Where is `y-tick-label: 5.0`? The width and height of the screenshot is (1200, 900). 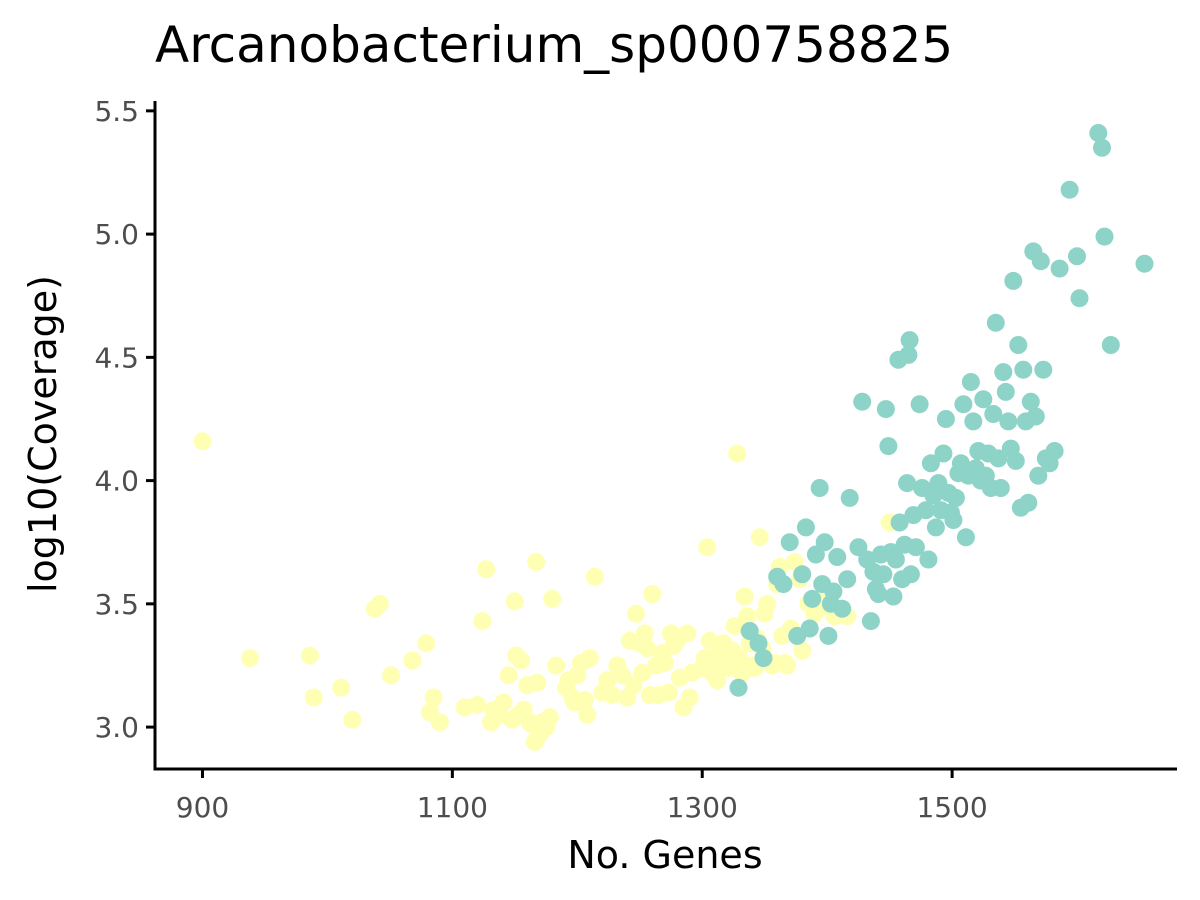
y-tick-label: 5.0 is located at coordinates (116, 234).